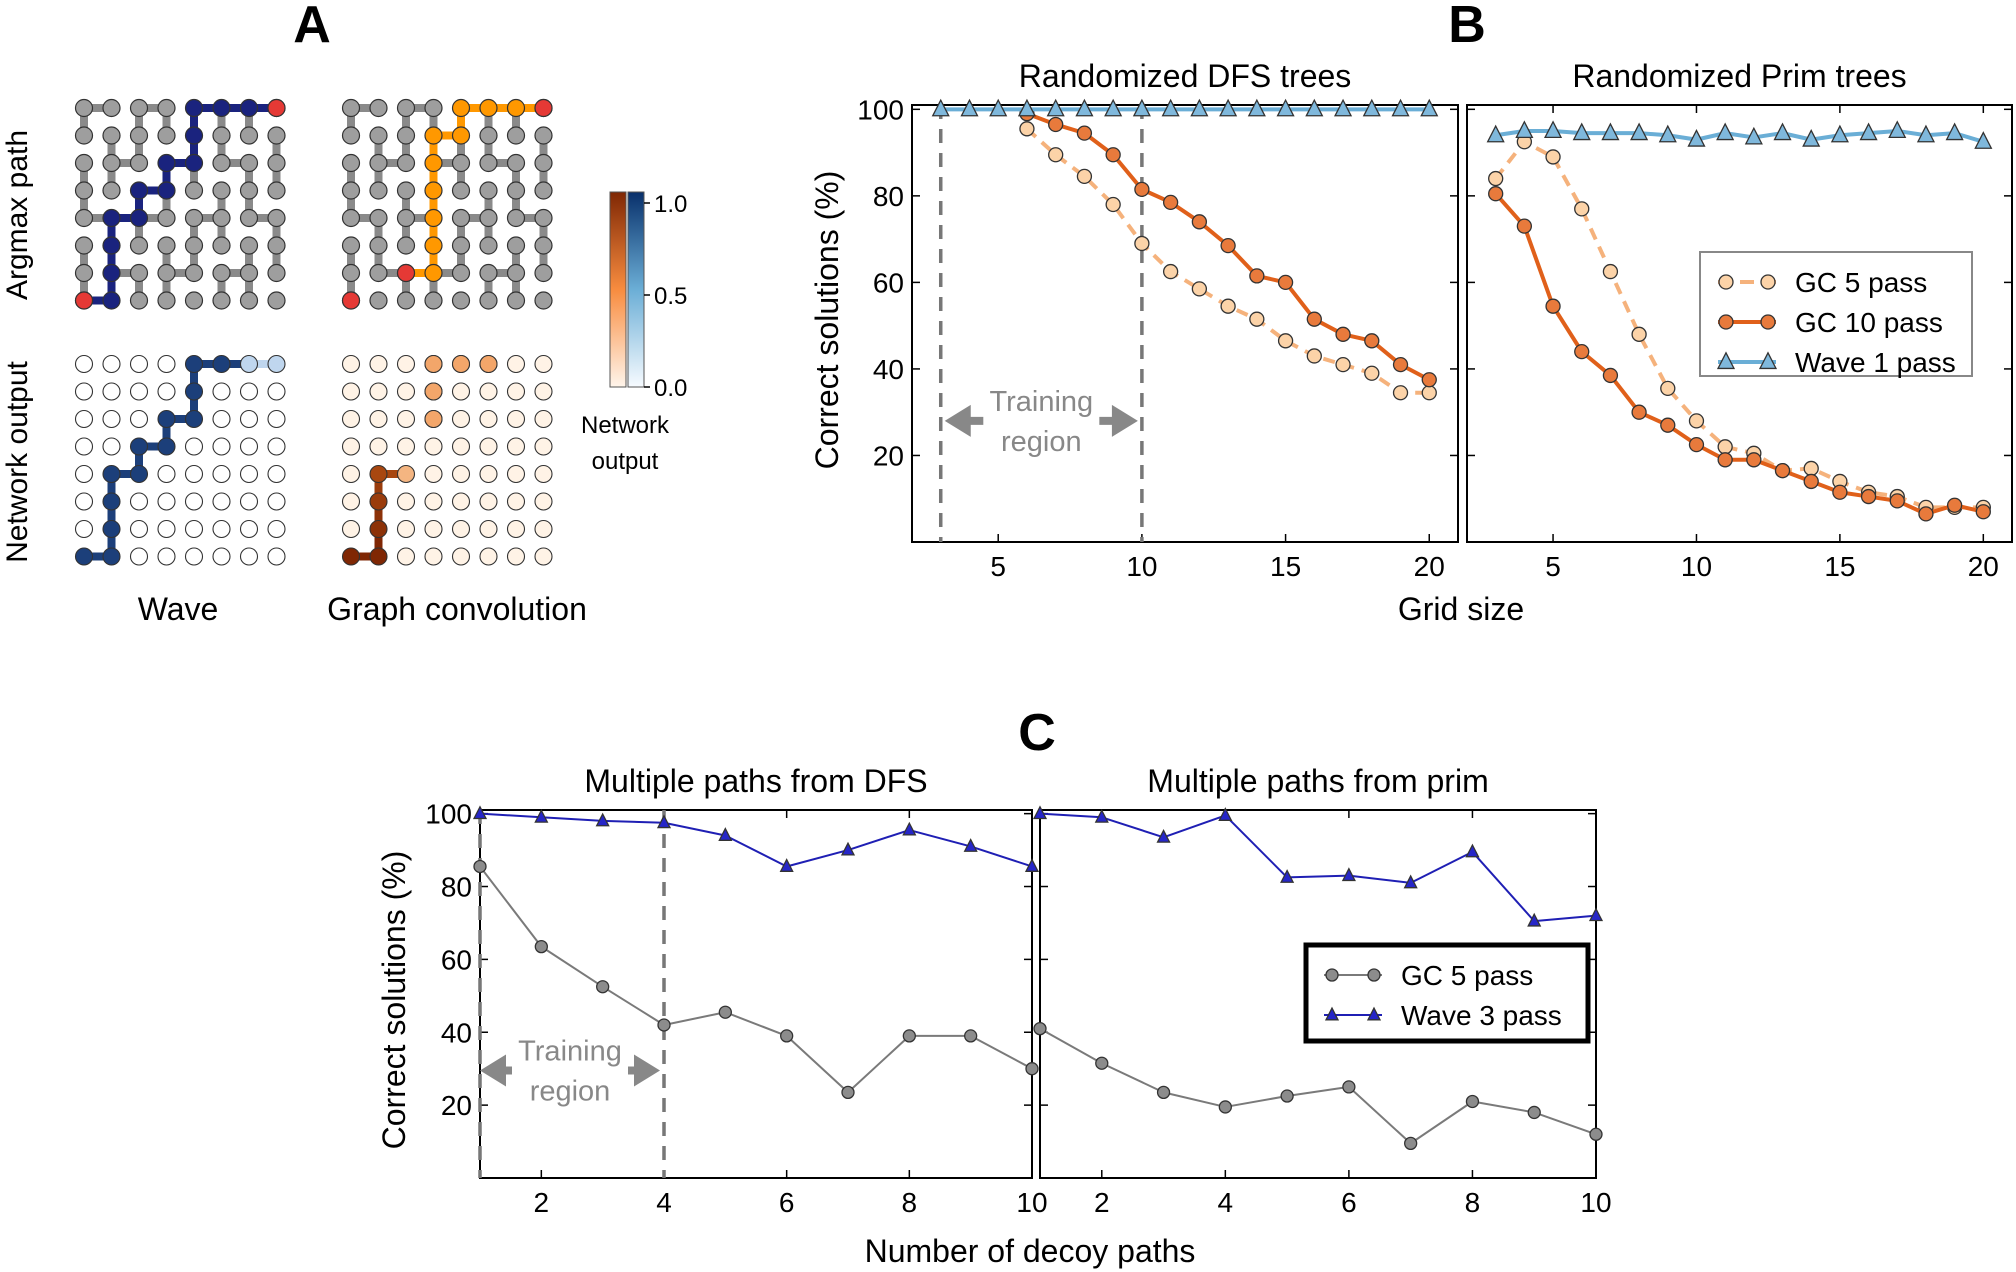  I want to click on col-label-wave: Wave, so click(178, 609).